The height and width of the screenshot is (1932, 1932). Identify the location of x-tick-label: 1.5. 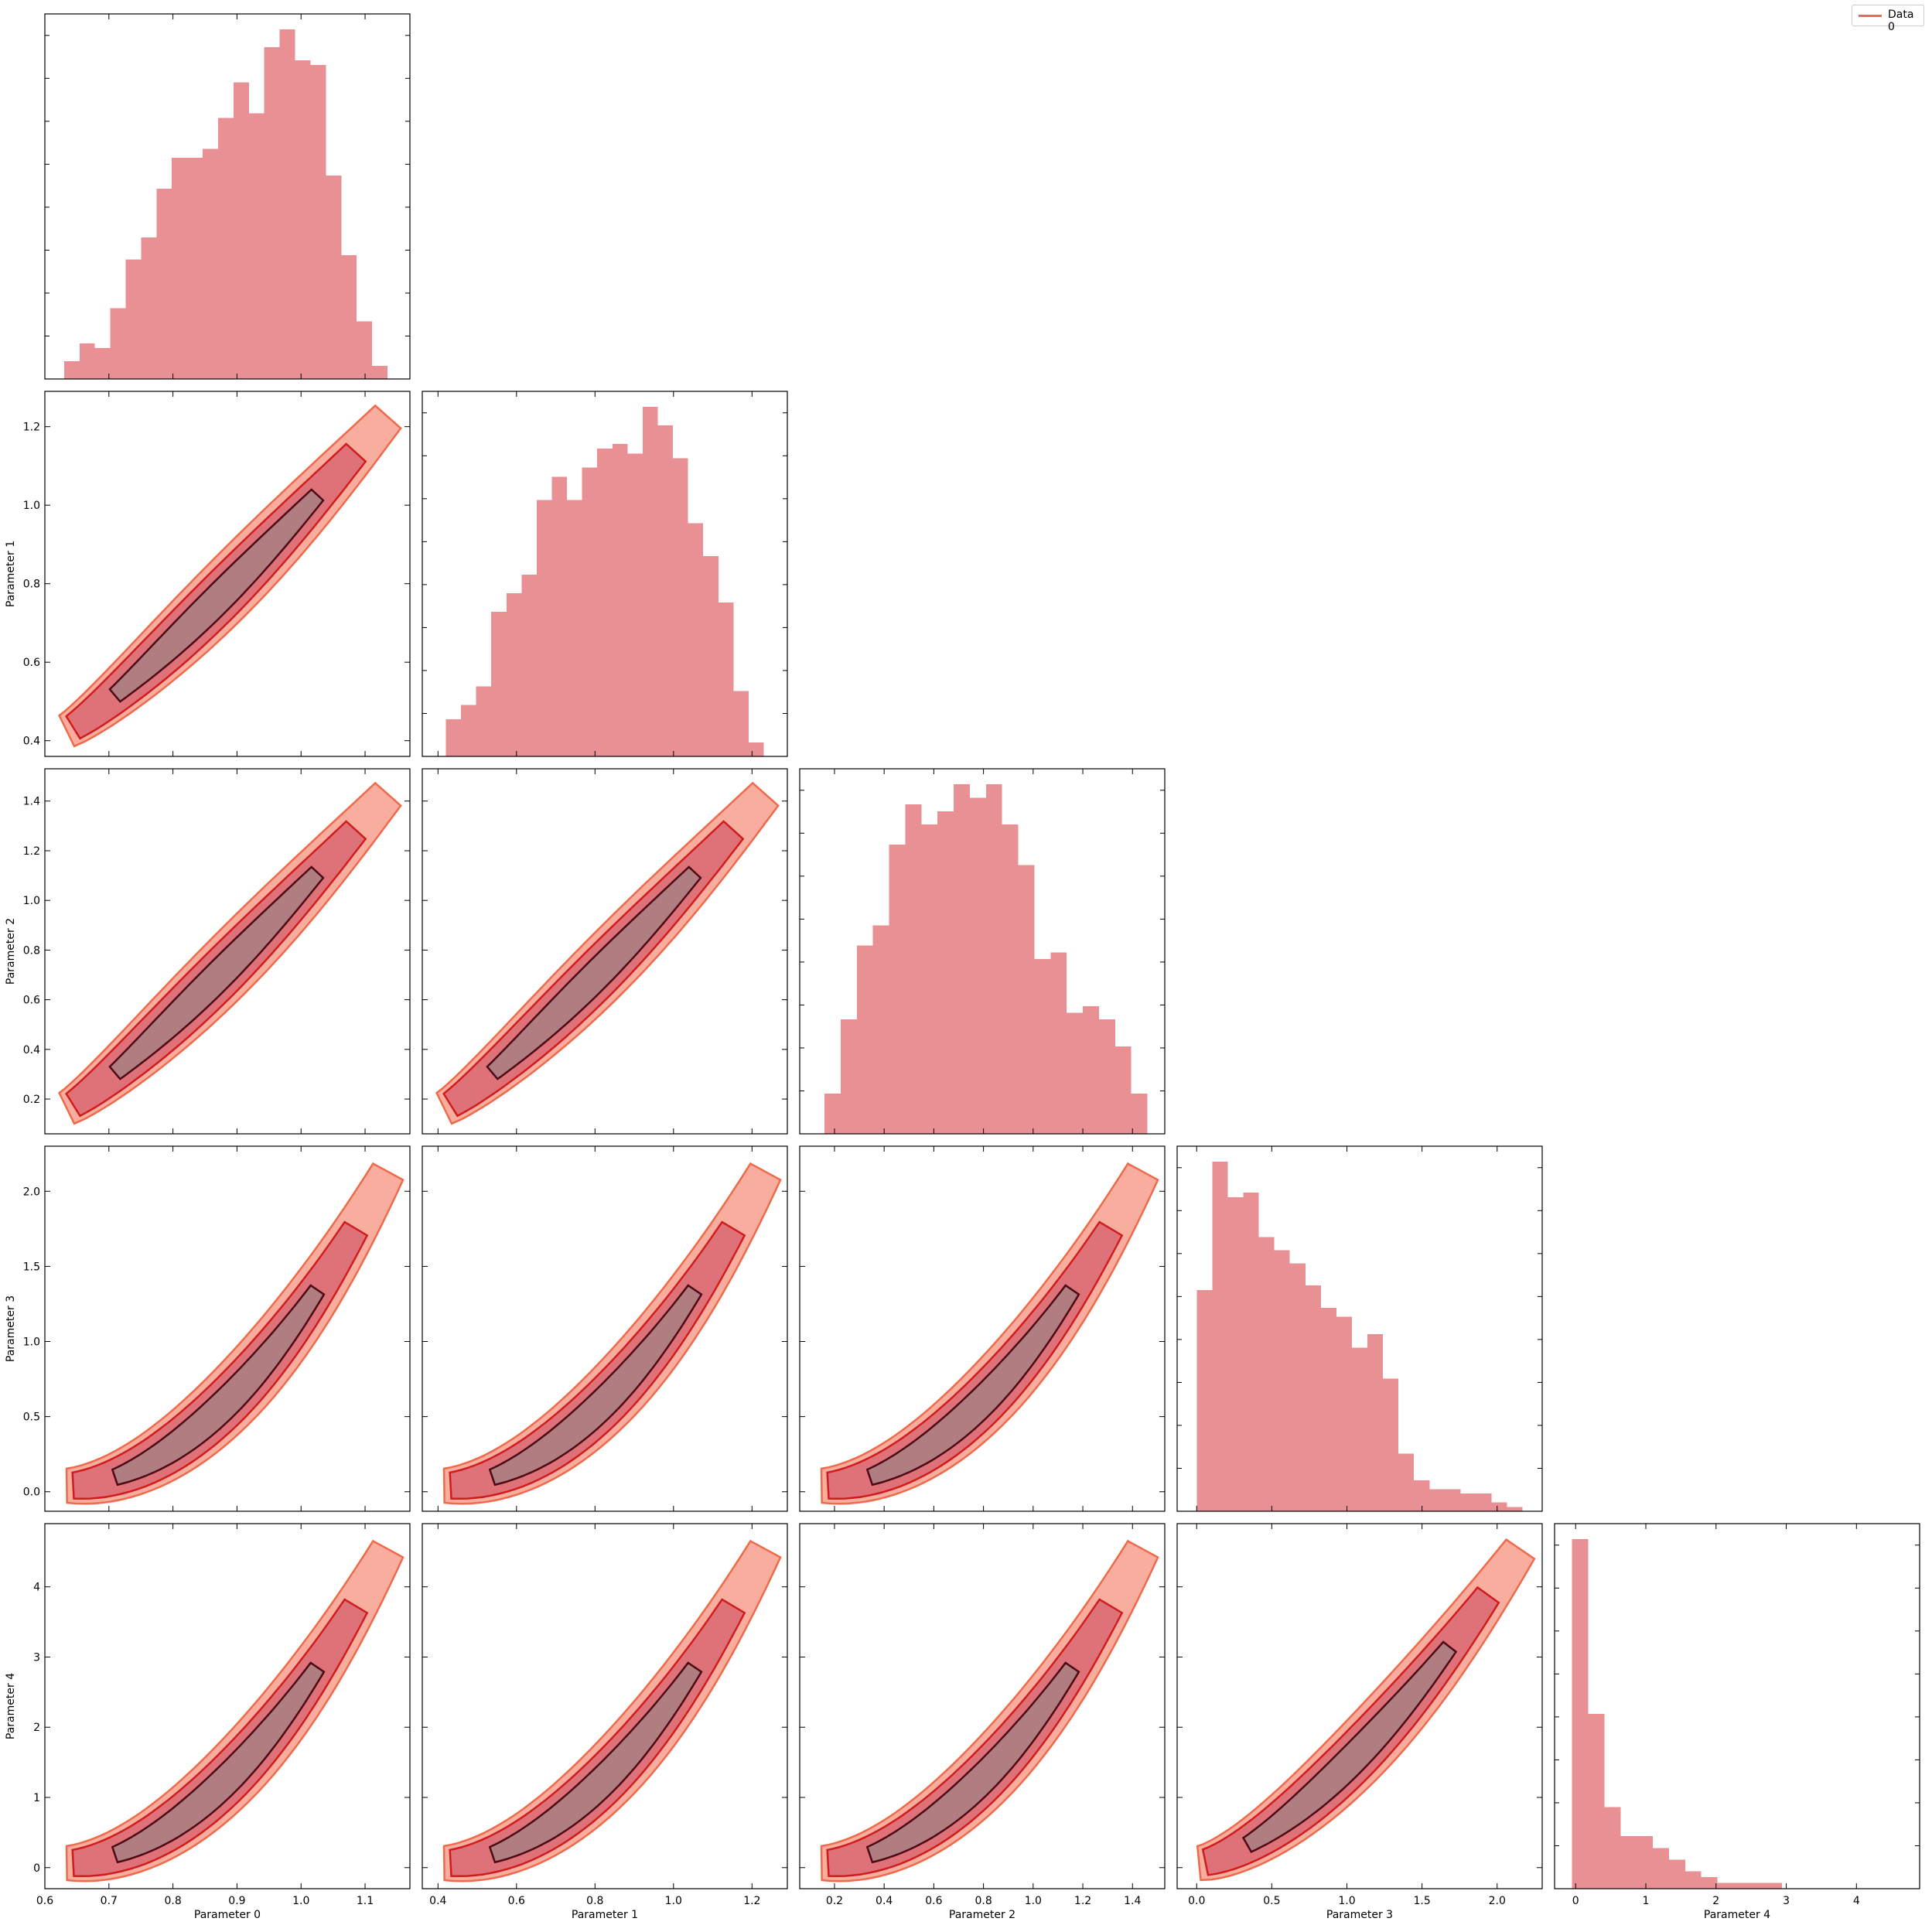
(1421, 1901).